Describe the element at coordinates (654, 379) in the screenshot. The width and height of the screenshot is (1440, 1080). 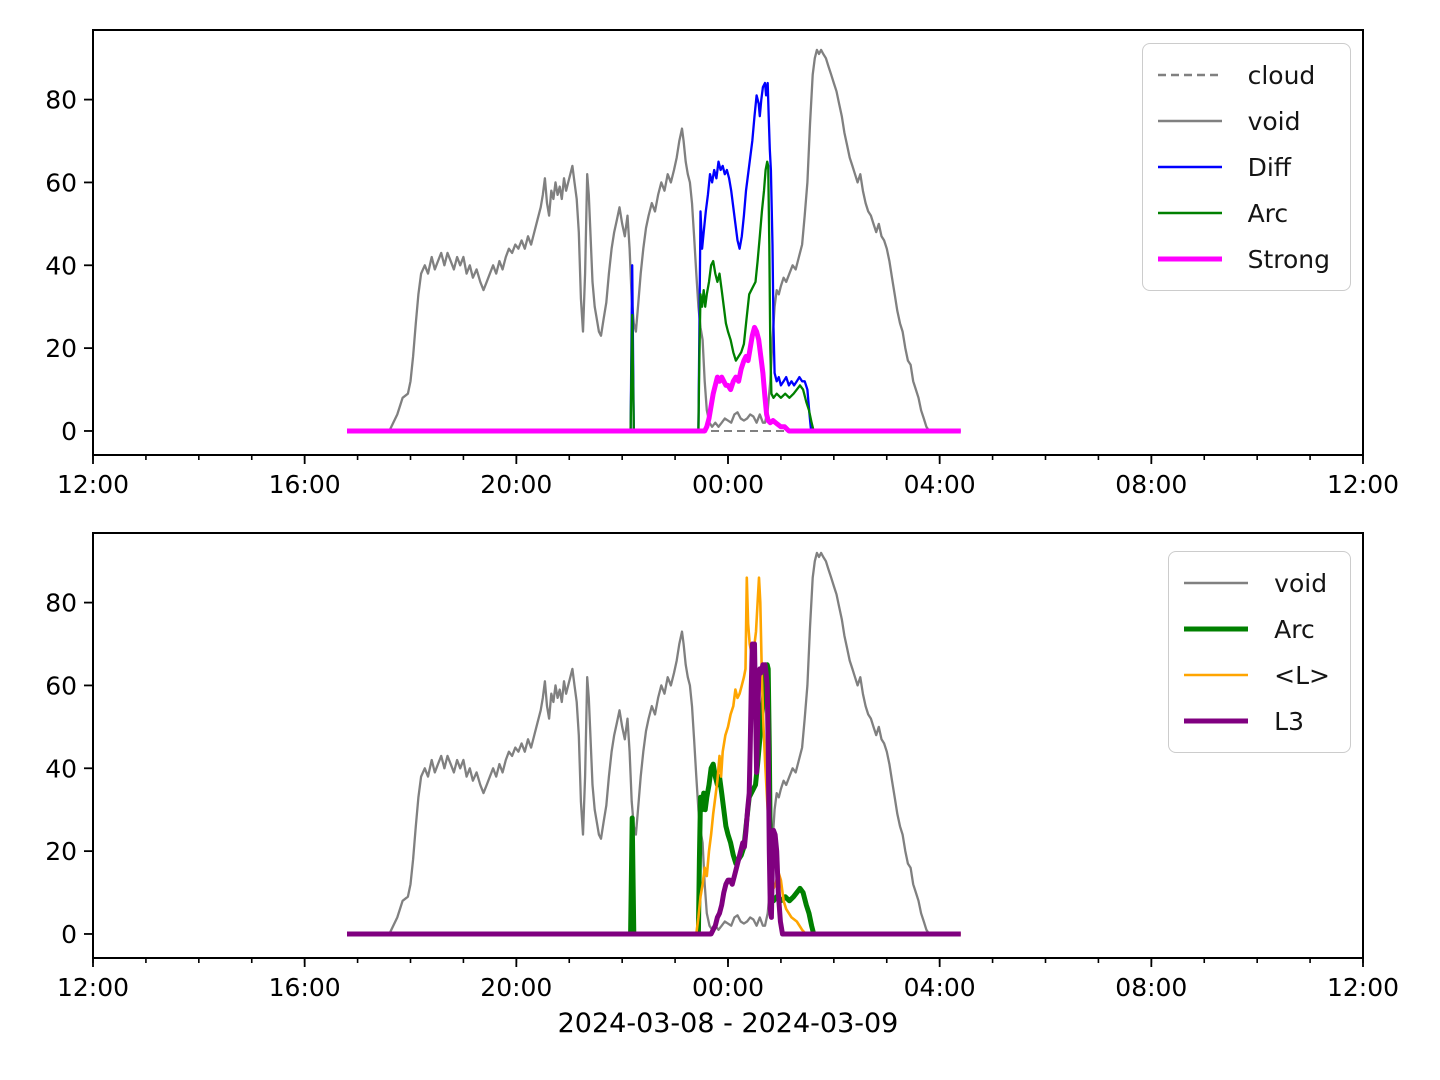
I see `series-strong-line` at that location.